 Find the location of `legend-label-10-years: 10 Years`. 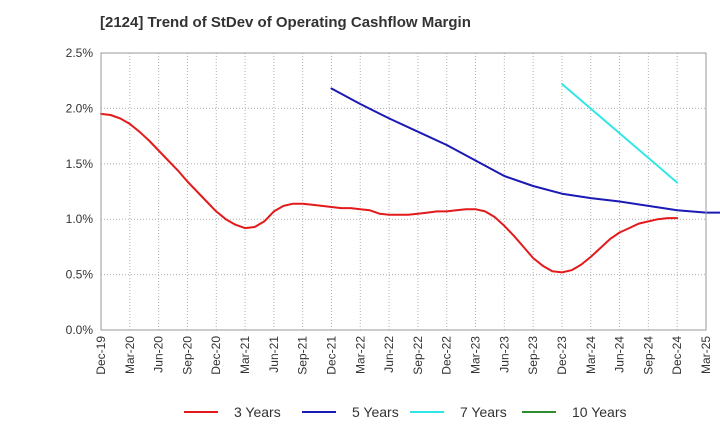

legend-label-10-years: 10 Years is located at coordinates (599, 412).